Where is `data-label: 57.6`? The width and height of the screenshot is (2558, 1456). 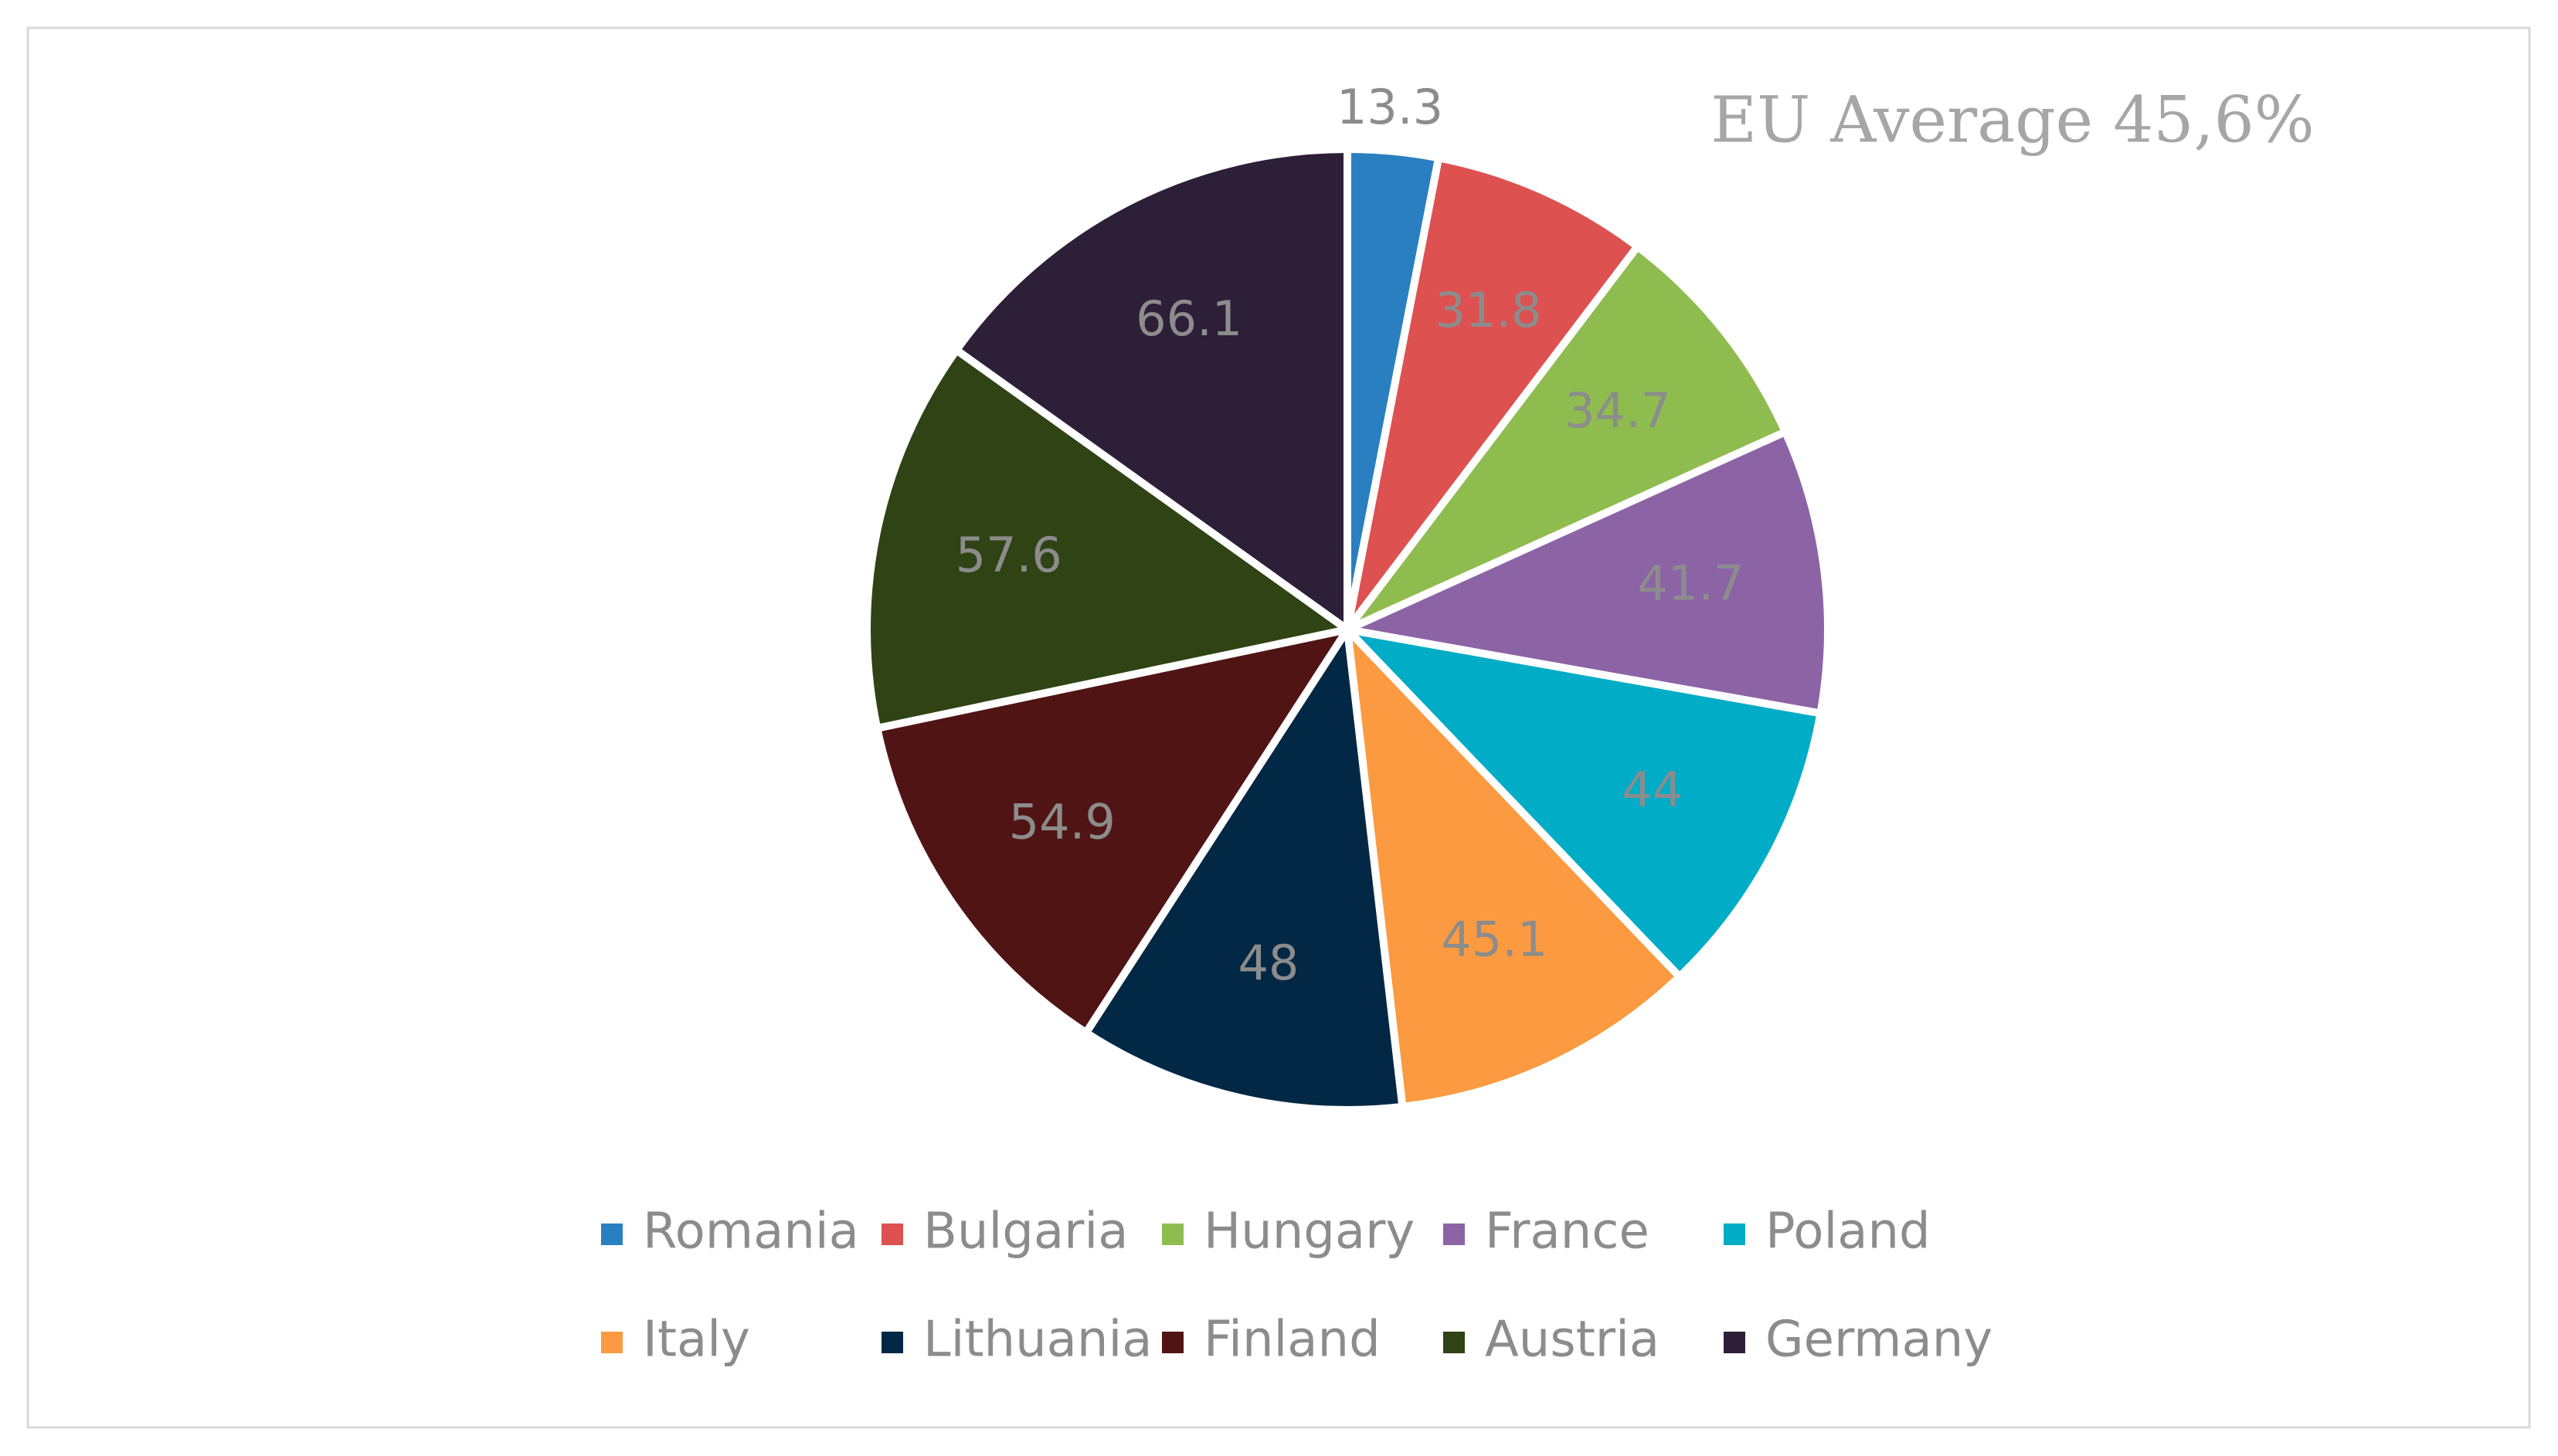
data-label: 57.6 is located at coordinates (1009, 555).